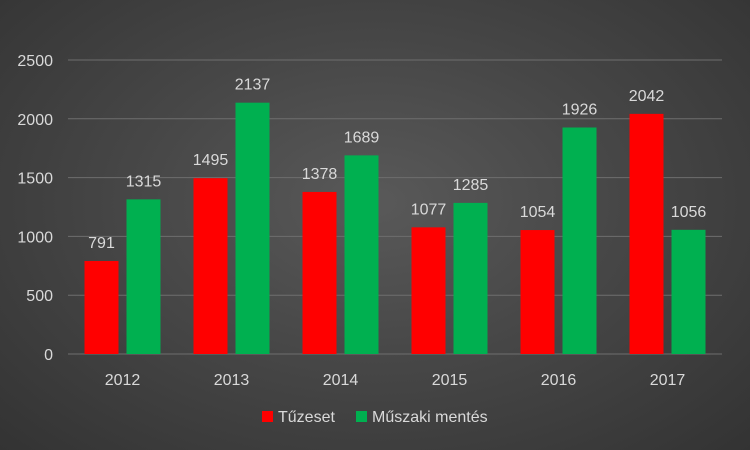 Image resolution: width=750 pixels, height=450 pixels. I want to click on bar-tuzeset-2014, so click(319, 272).